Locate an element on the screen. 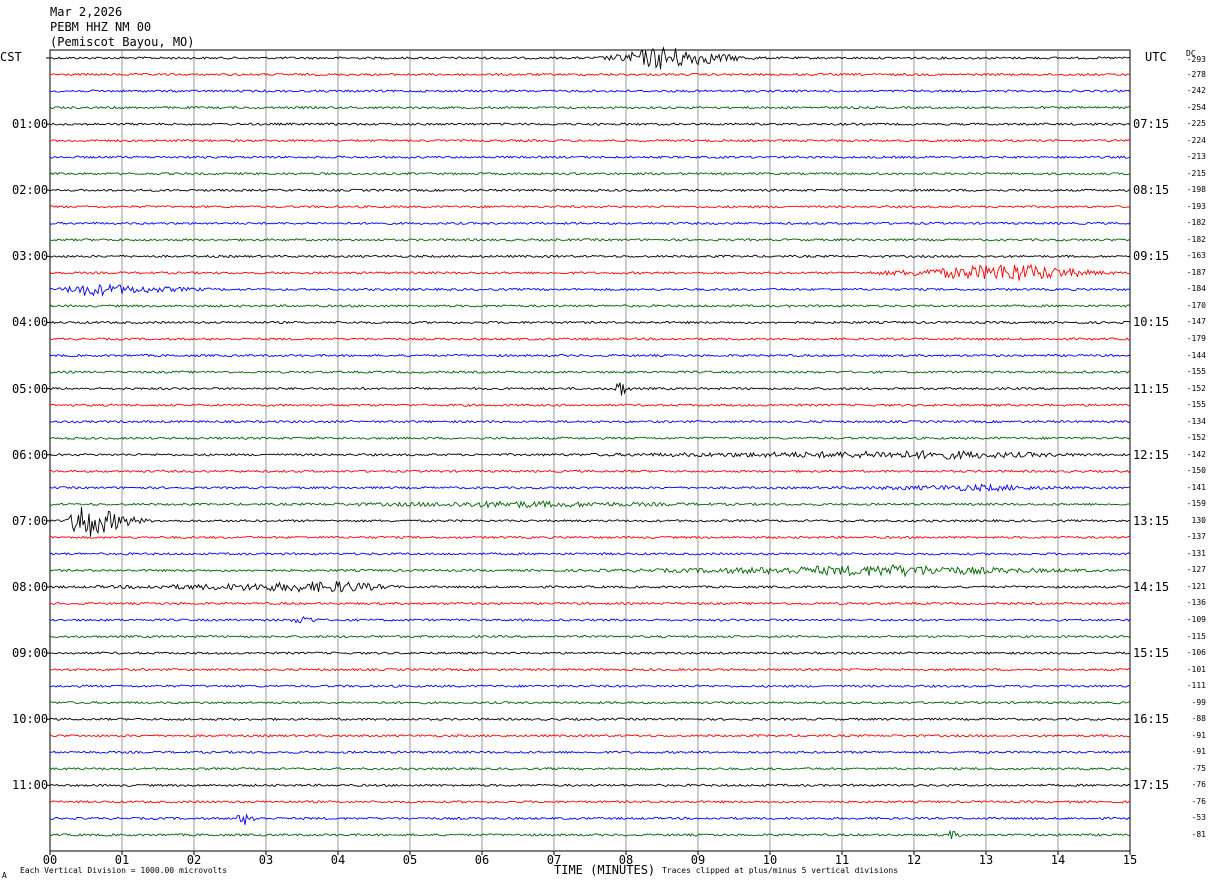 Image resolution: width=1210 pixels, height=886 pixels. dc-offset-label: -293 is located at coordinates (1196, 59).